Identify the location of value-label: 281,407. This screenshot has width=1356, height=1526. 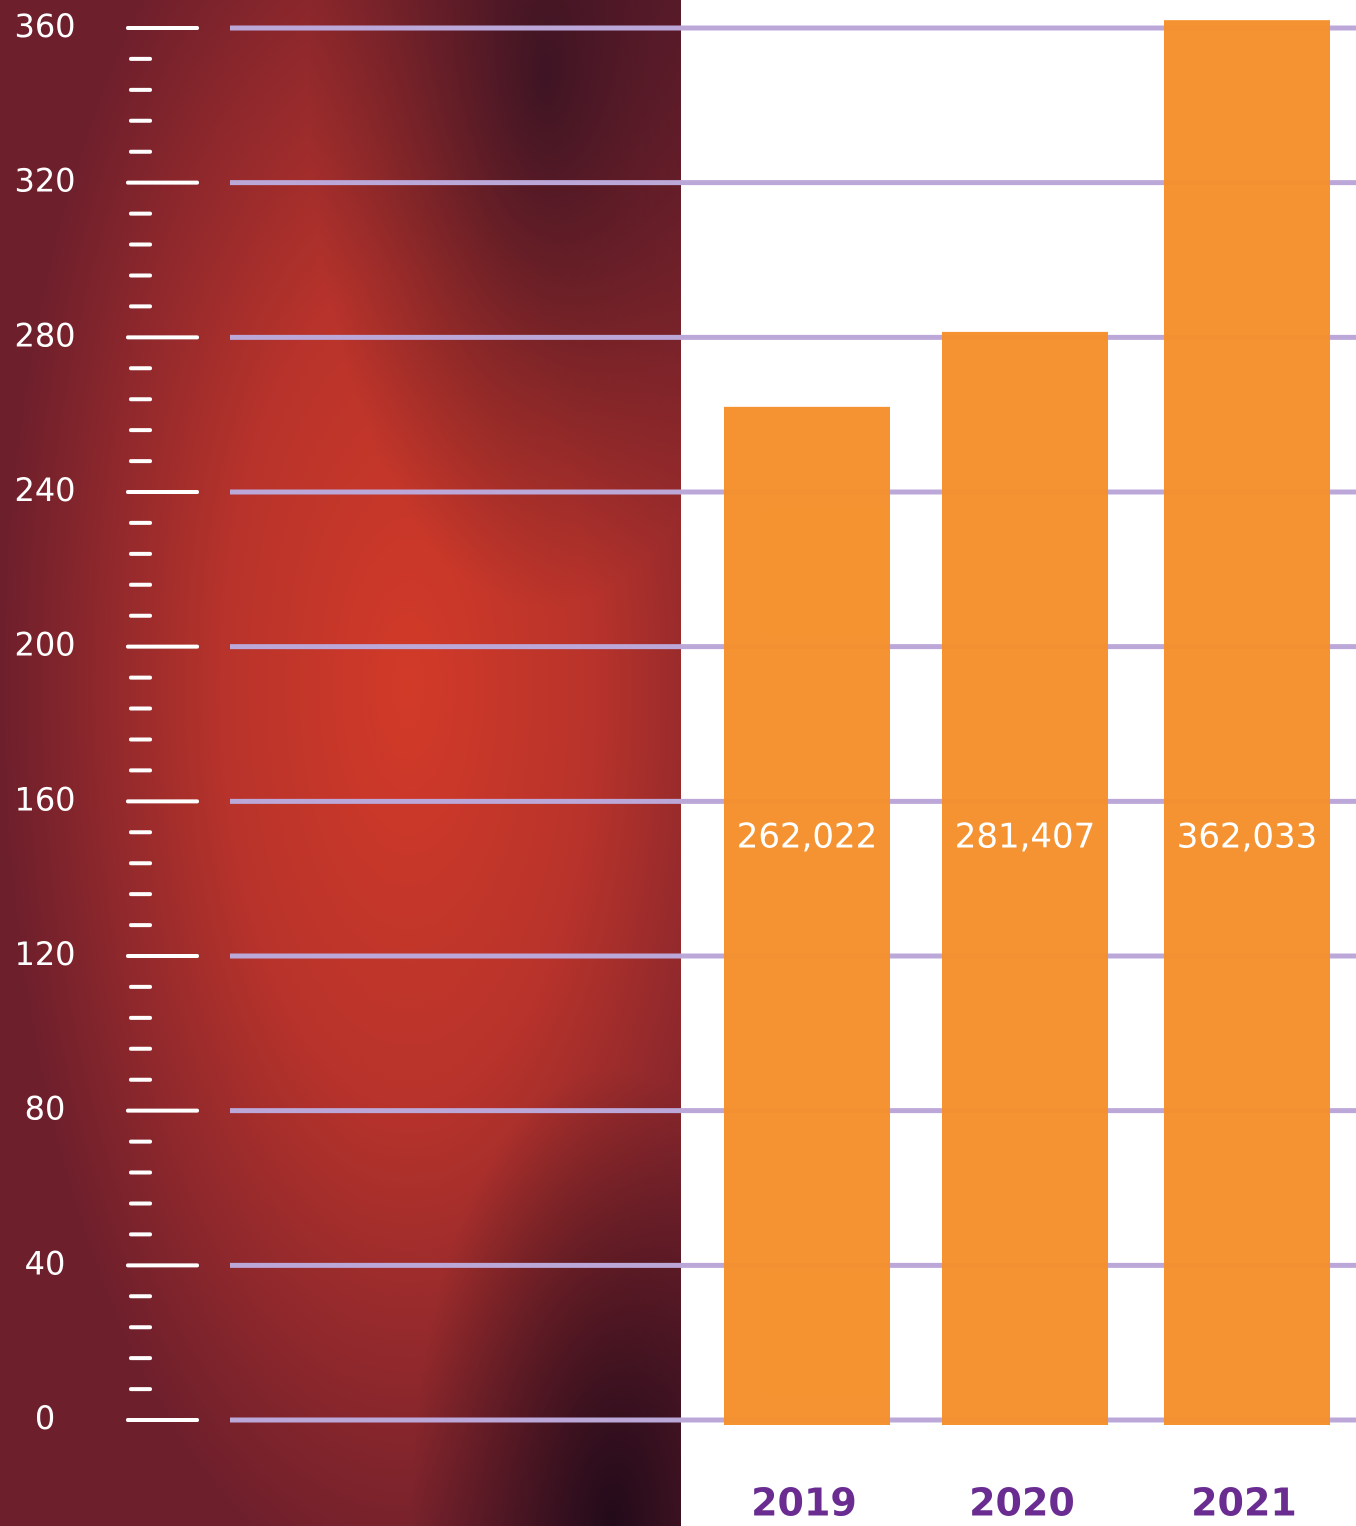
(1025, 837).